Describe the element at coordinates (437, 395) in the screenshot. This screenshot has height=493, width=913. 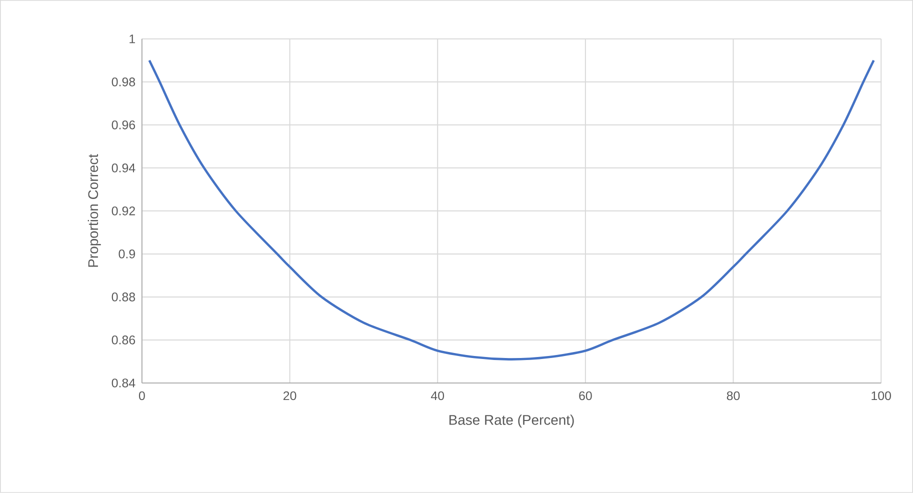
I see `x-tick-label: 40` at that location.